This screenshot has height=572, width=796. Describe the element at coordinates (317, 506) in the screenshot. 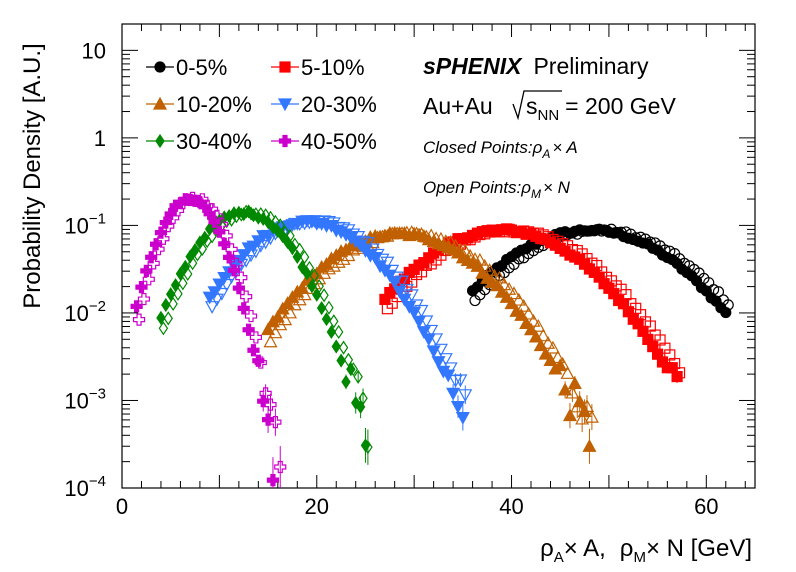

I see `x-tick-label: 20` at that location.